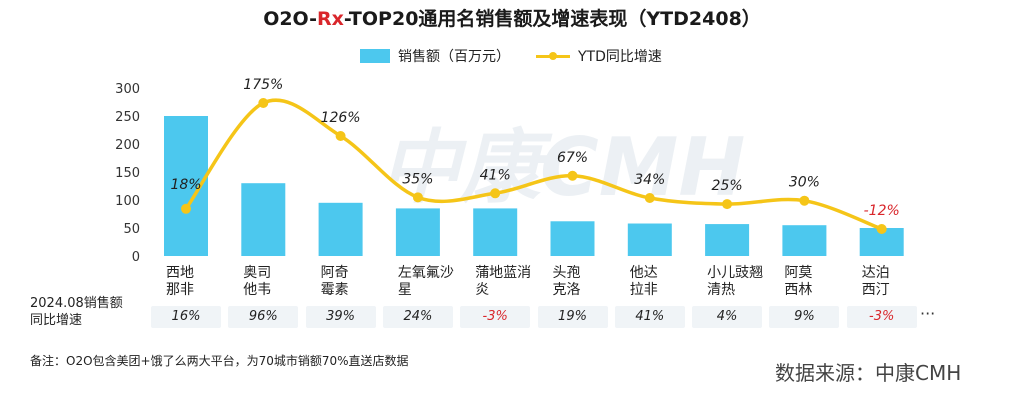 The height and width of the screenshot is (400, 1024). Describe the element at coordinates (868, 373) in the screenshot. I see `data-source: 数据来源：中康CMH` at that location.